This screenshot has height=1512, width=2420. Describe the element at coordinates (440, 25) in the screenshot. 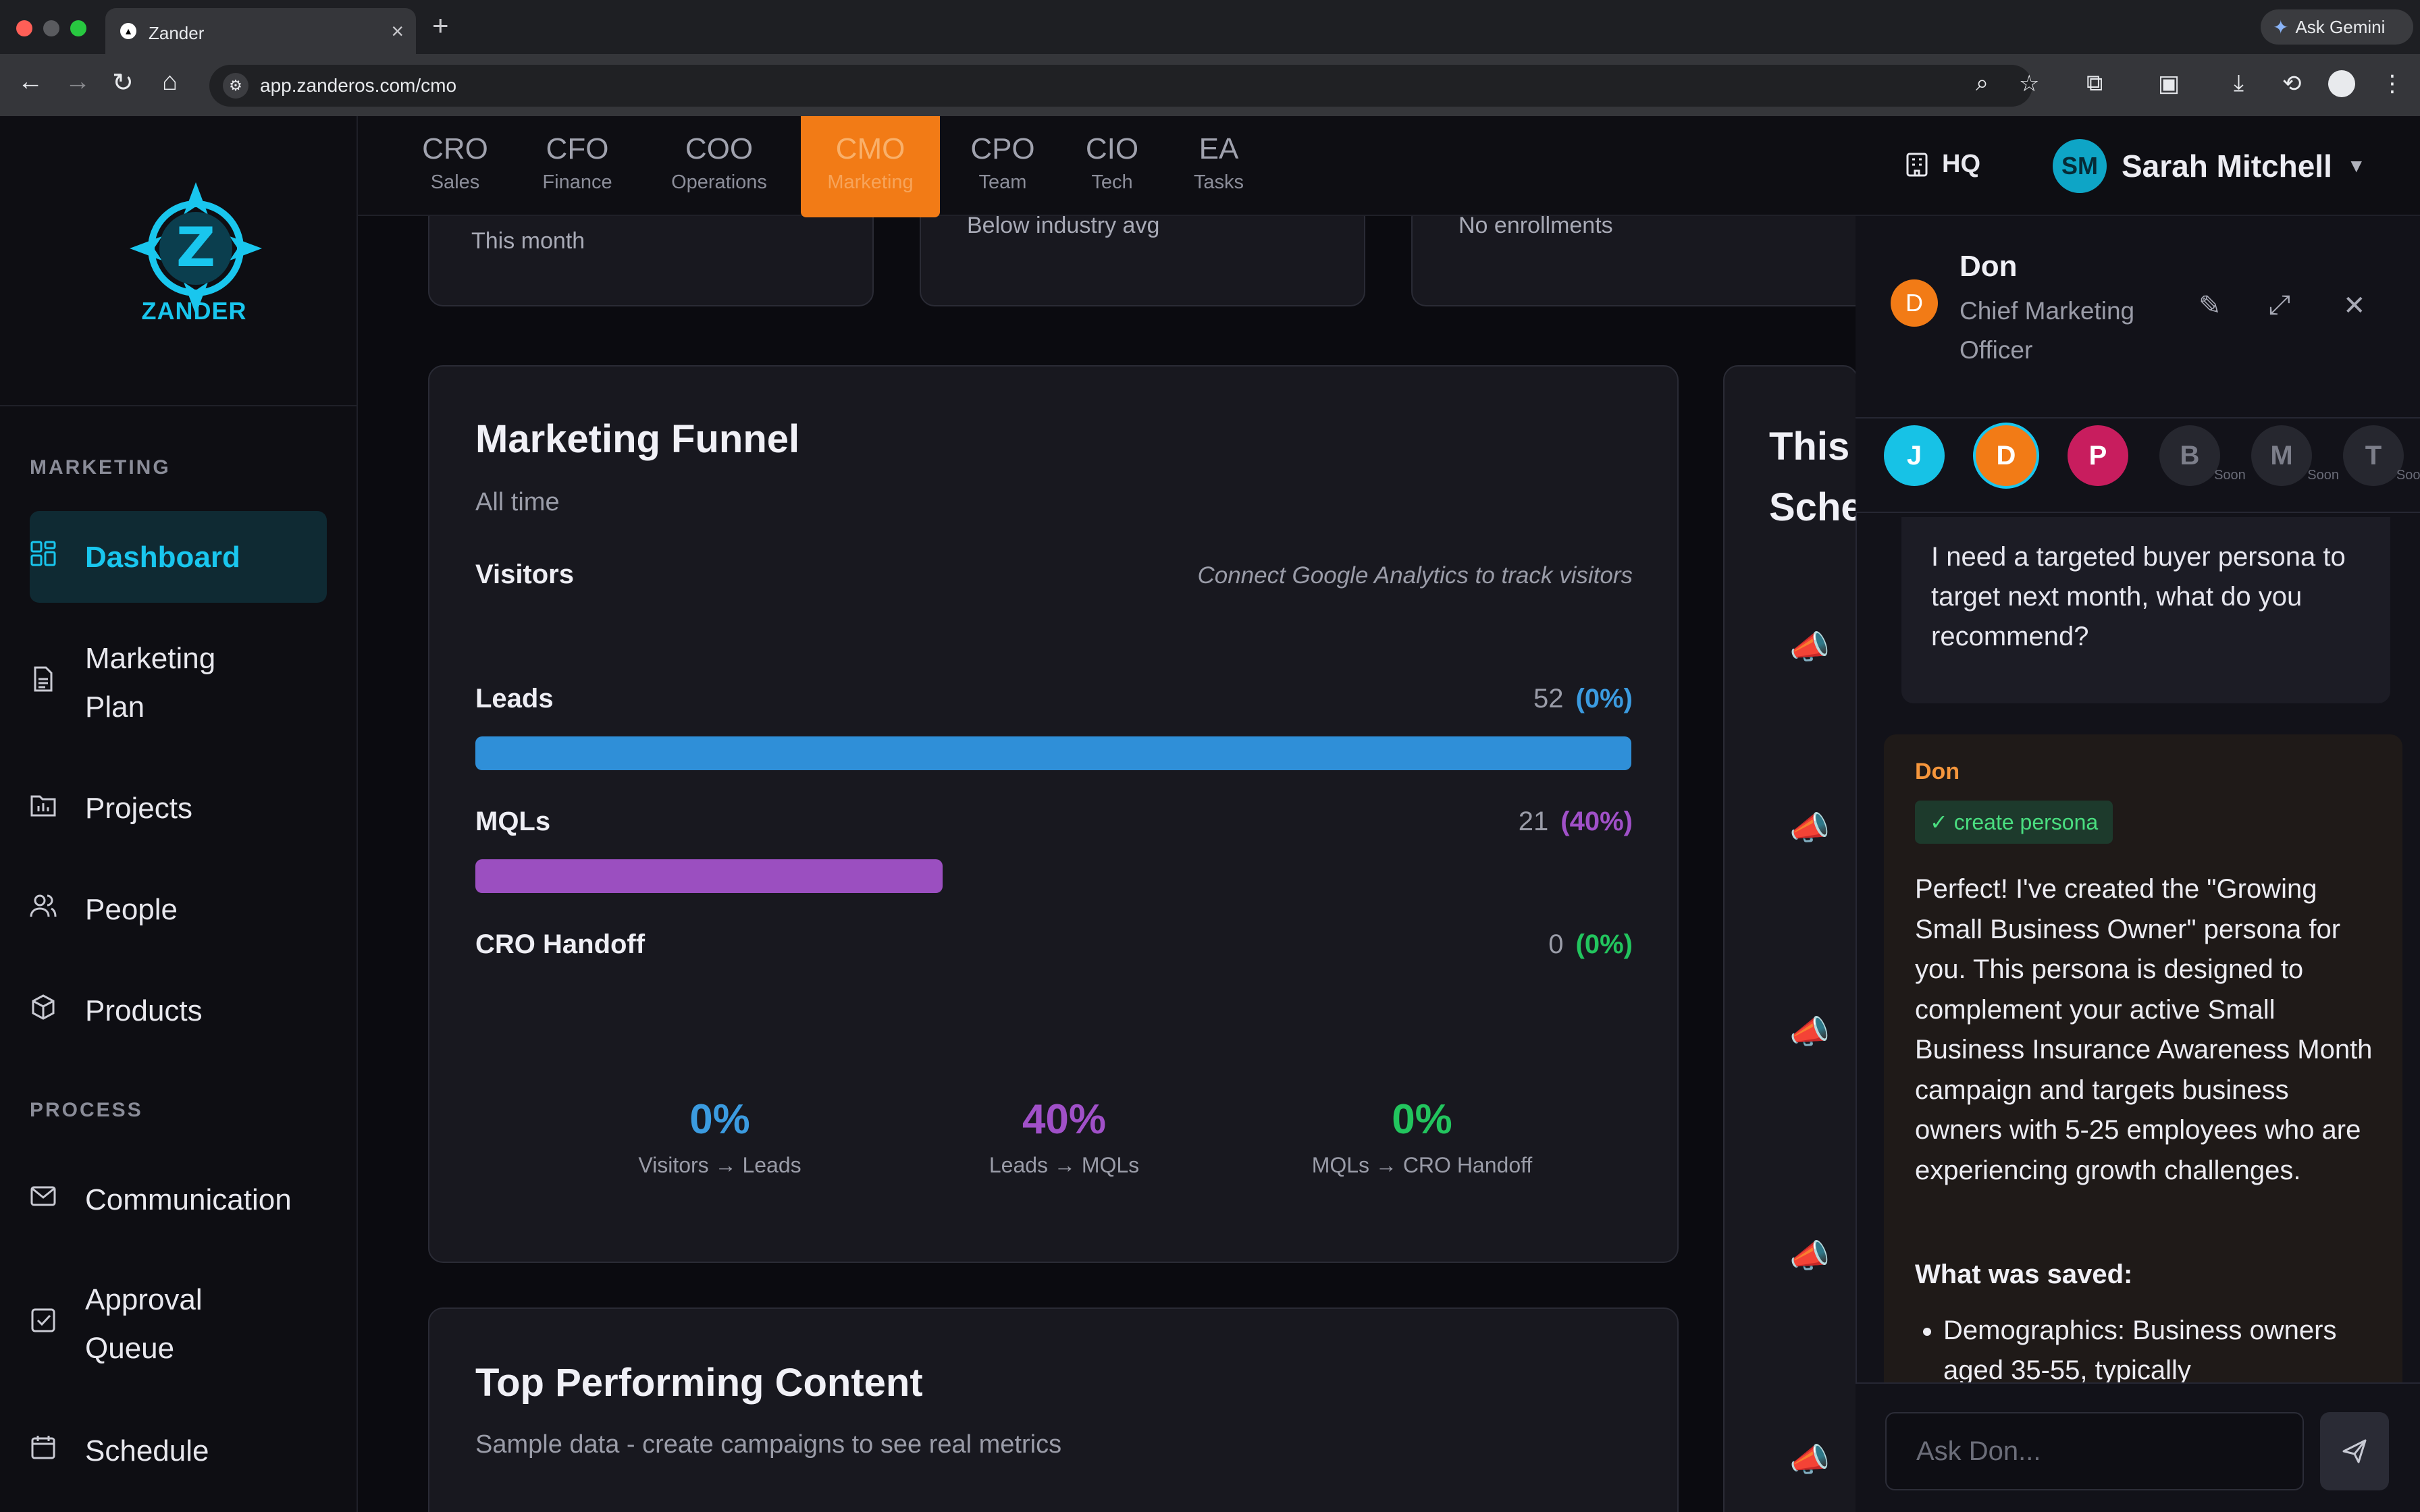

I see `new-tab-icon: +` at that location.